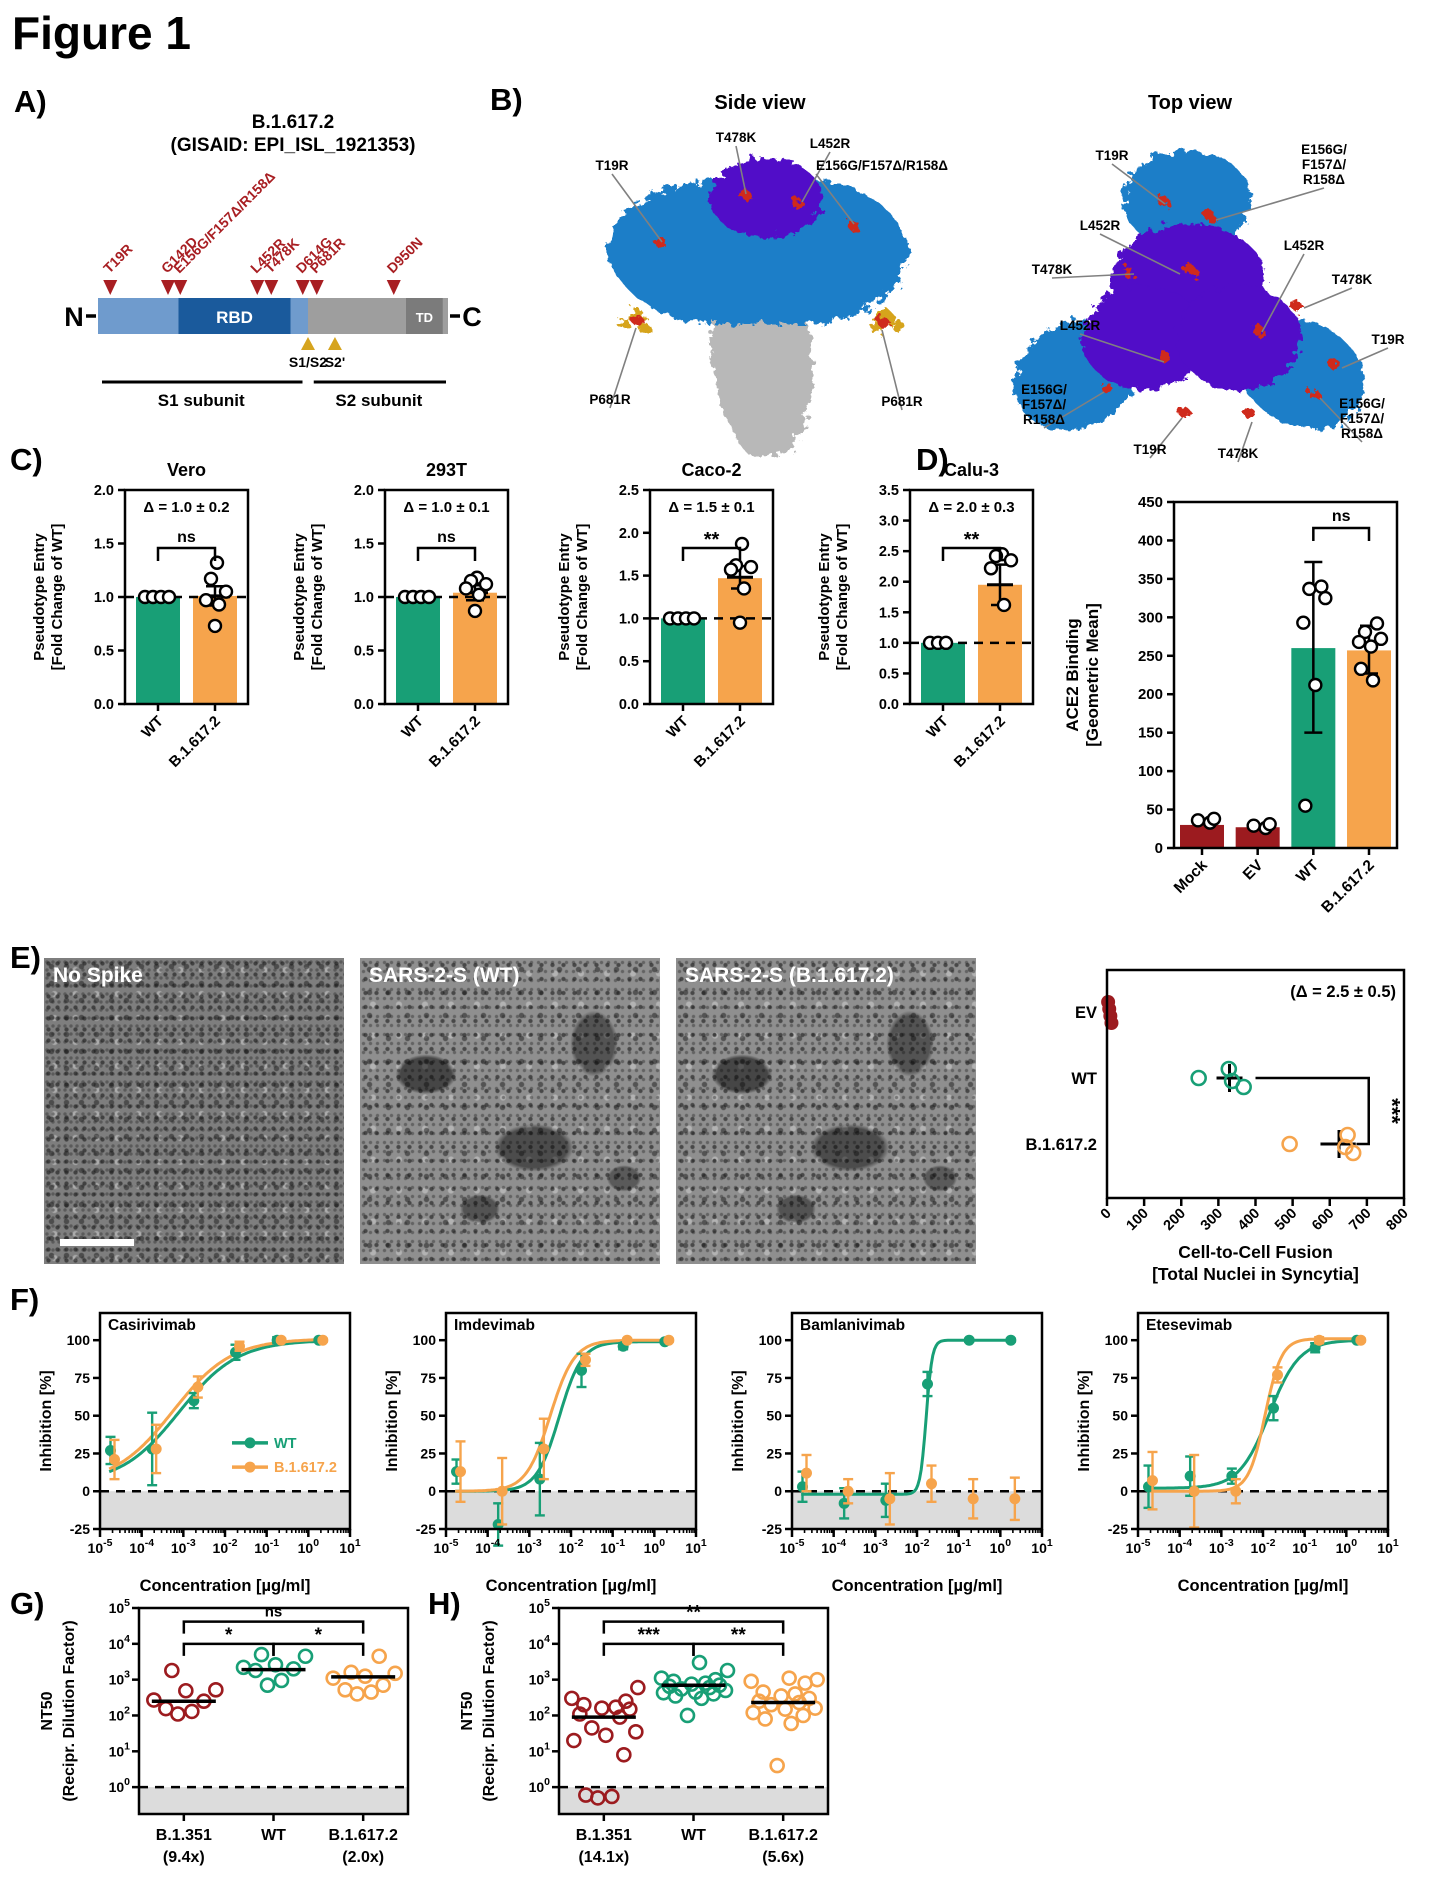 The image size is (1431, 1892). I want to click on svg-text: 1.0, so click(364, 598).